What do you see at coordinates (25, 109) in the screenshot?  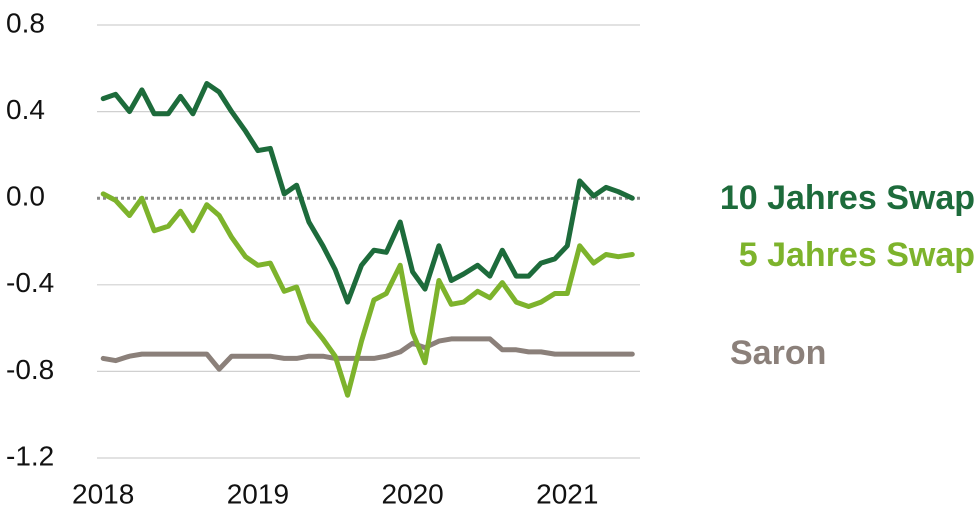 I see `y-tick-label: 0.4` at bounding box center [25, 109].